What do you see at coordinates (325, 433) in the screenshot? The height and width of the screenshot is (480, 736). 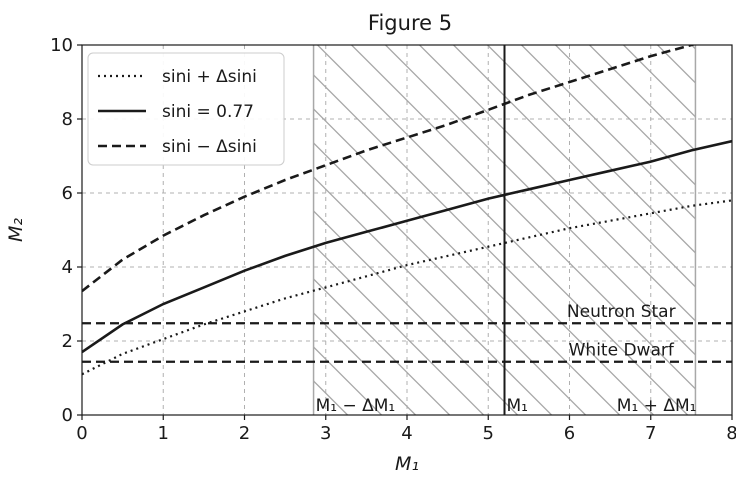 I see `x-tick-label: 3` at bounding box center [325, 433].